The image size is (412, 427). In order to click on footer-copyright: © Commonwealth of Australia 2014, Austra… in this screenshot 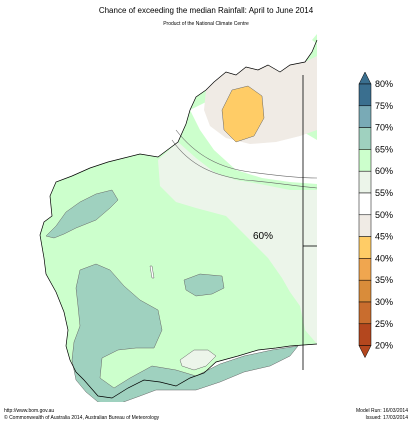, I will do `click(82, 418)`.